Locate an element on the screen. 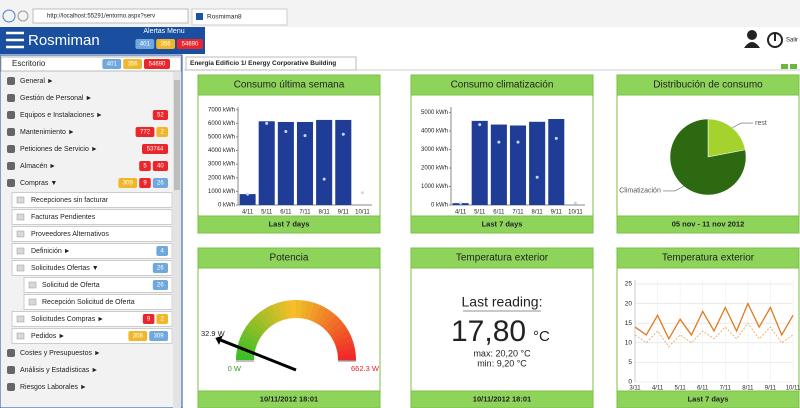  power-icon is located at coordinates (775, 40).